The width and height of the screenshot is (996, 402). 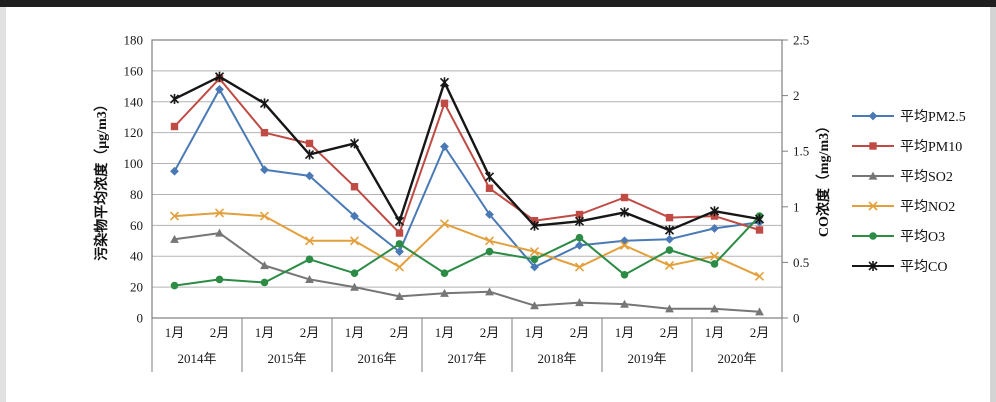 What do you see at coordinates (801, 262) in the screenshot?
I see `y-tick-right: 0.5` at bounding box center [801, 262].